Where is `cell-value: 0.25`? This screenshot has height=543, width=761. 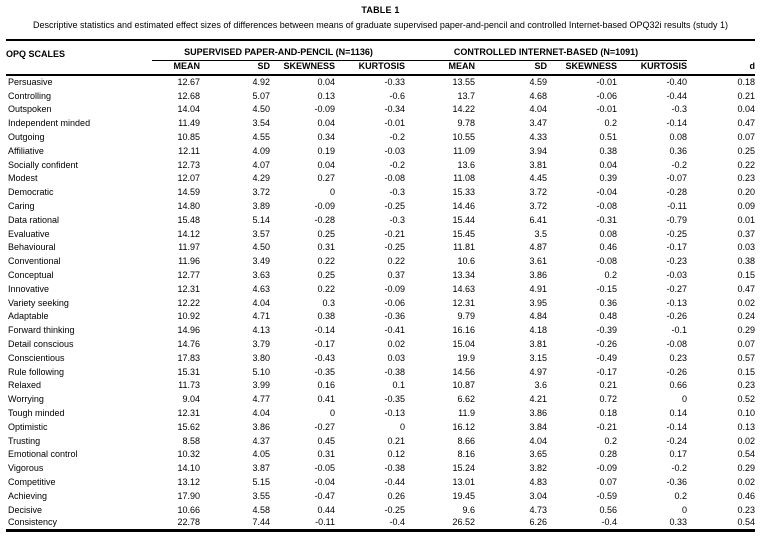
cell-value: 0.25 is located at coordinates (326, 274).